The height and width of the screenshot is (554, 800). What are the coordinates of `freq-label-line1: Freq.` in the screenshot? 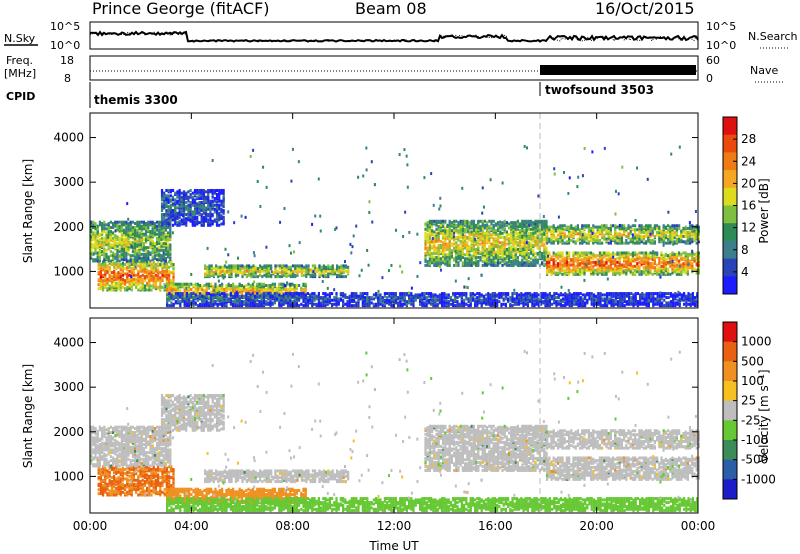 It's located at (19, 60).